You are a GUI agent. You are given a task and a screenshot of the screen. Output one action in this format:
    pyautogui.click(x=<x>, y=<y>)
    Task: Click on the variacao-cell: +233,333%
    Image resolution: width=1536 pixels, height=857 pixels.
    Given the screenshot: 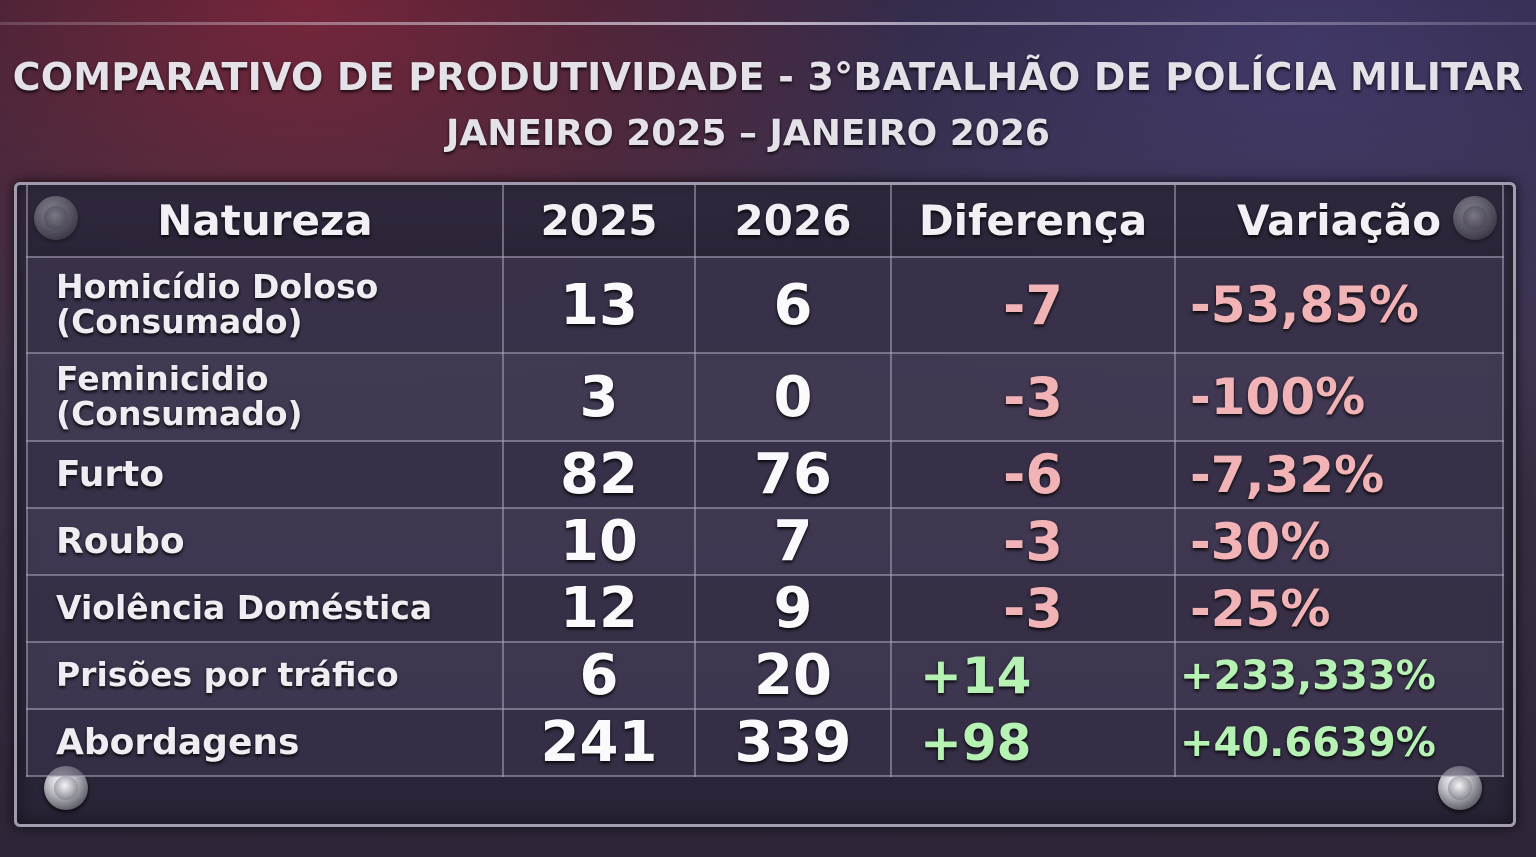 What is the action you would take?
    pyautogui.click(x=1339, y=675)
    